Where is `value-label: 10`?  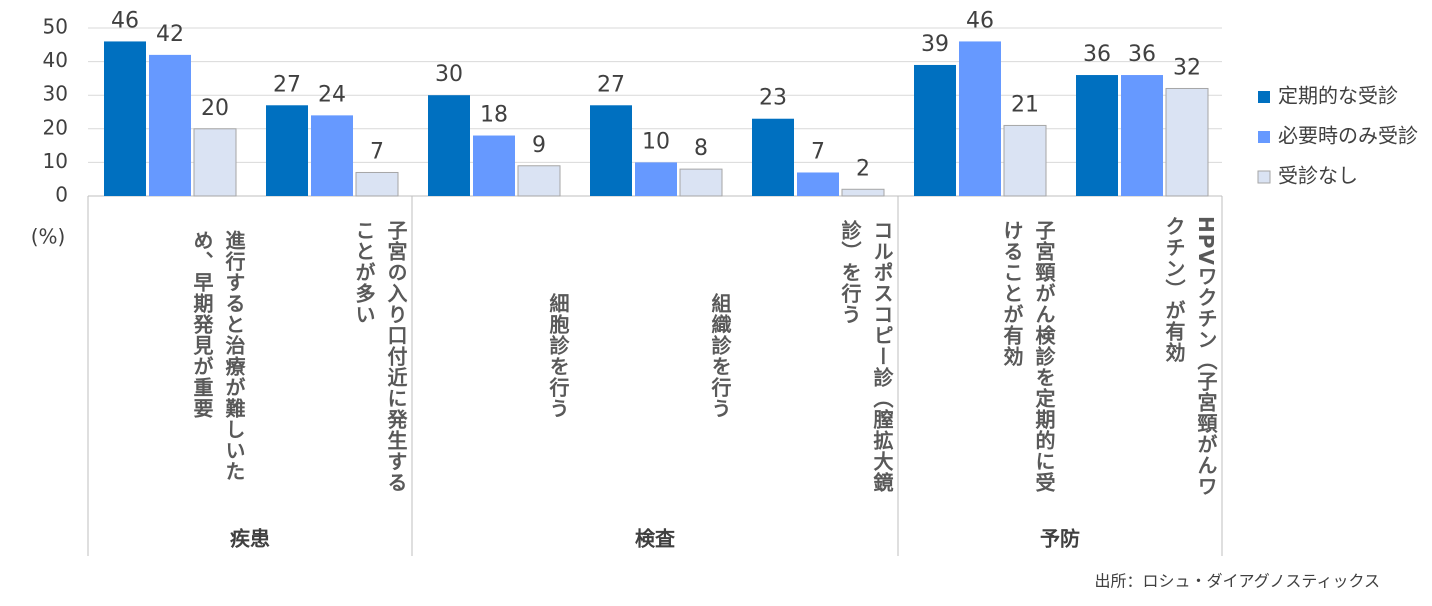 value-label: 10 is located at coordinates (656, 141).